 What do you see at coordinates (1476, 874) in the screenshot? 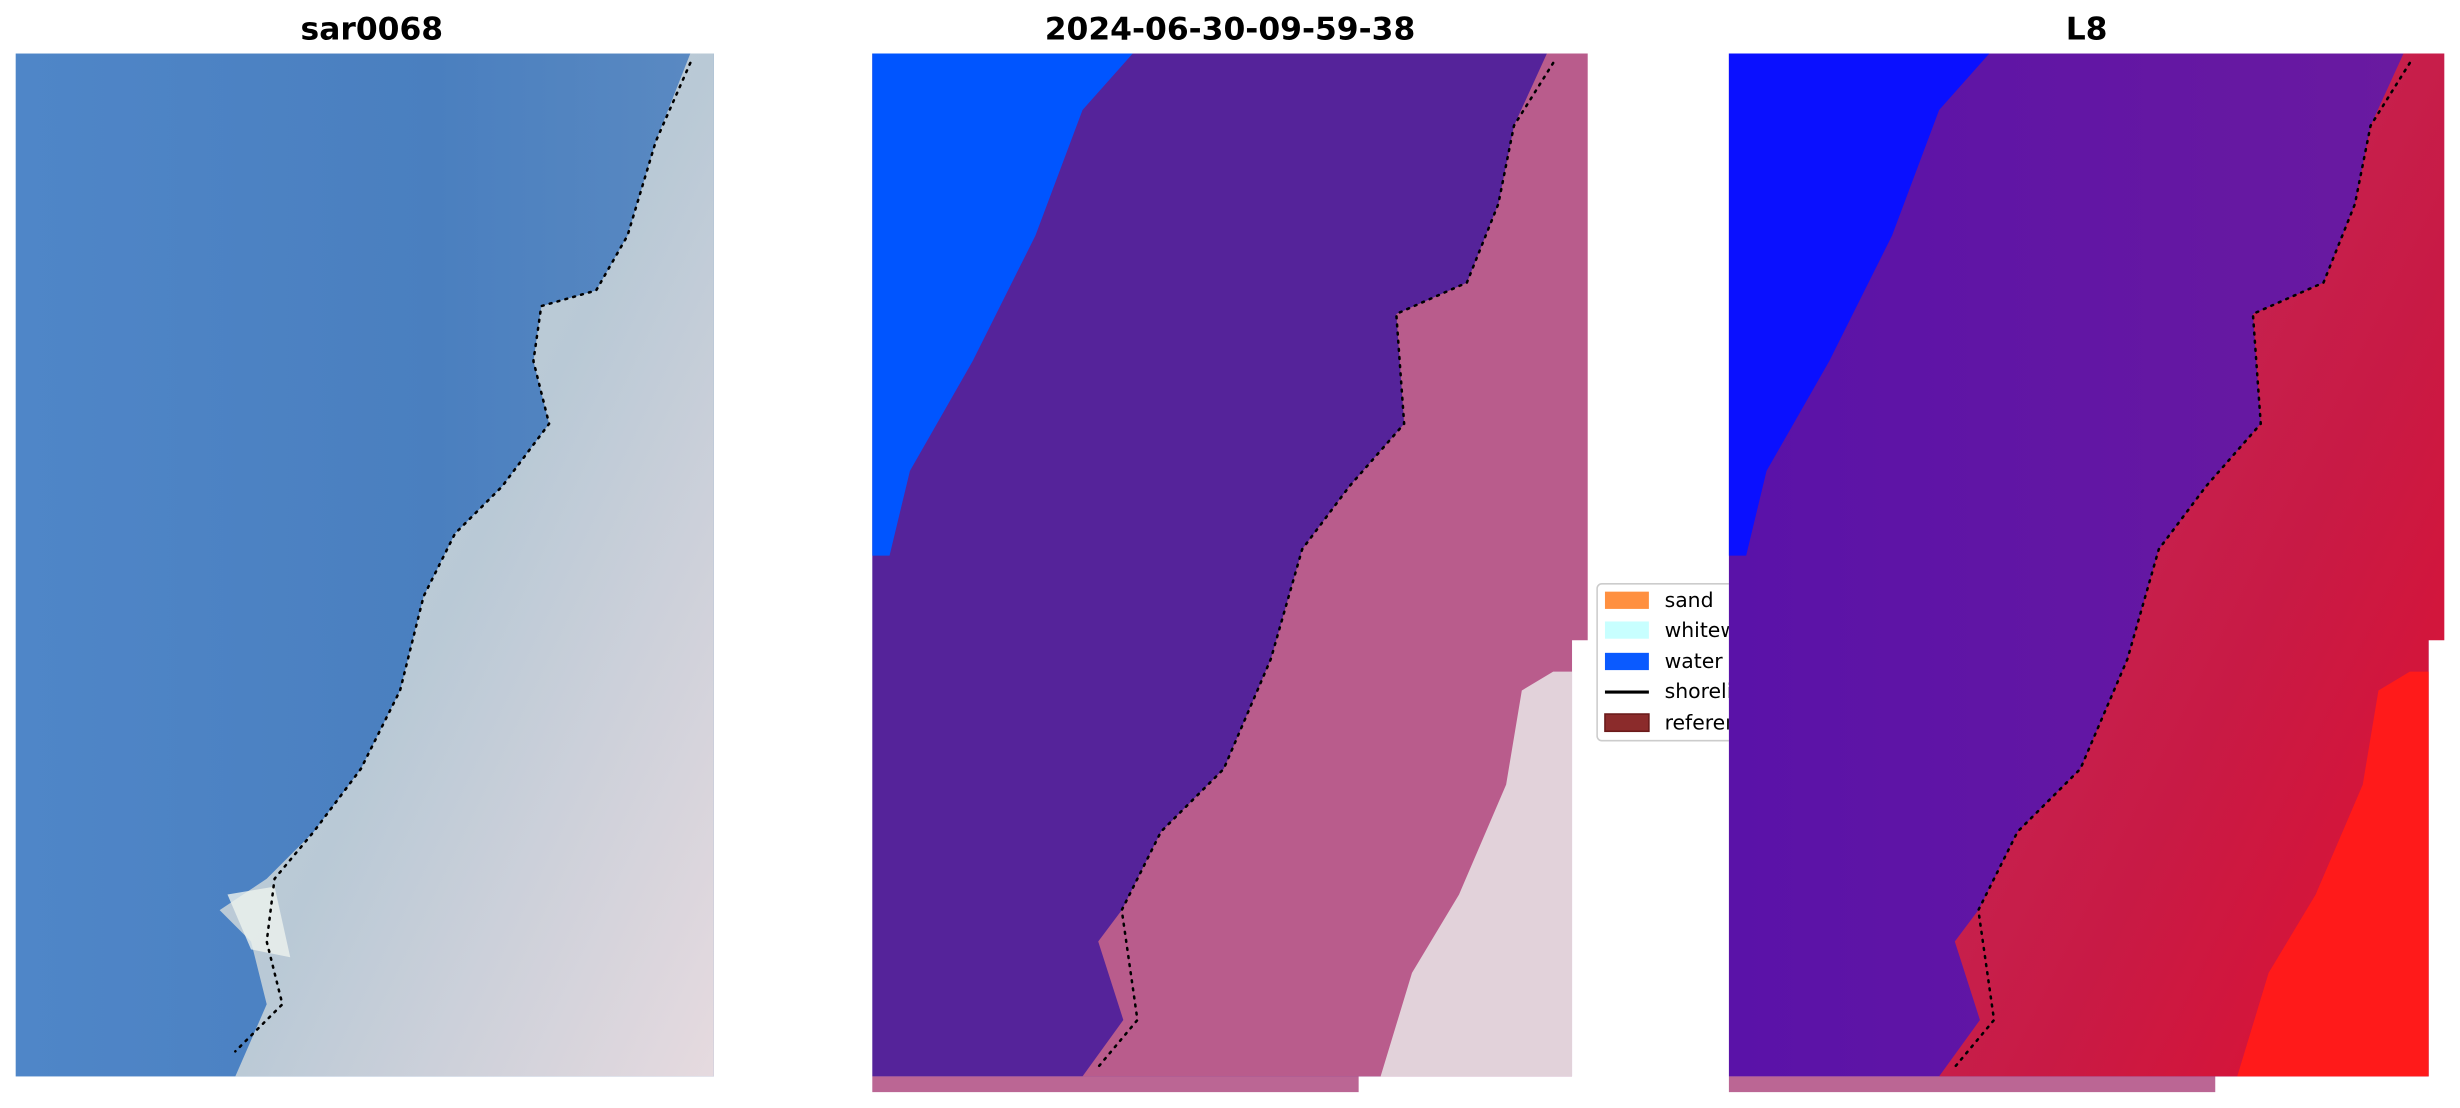
I see `bare-region` at bounding box center [1476, 874].